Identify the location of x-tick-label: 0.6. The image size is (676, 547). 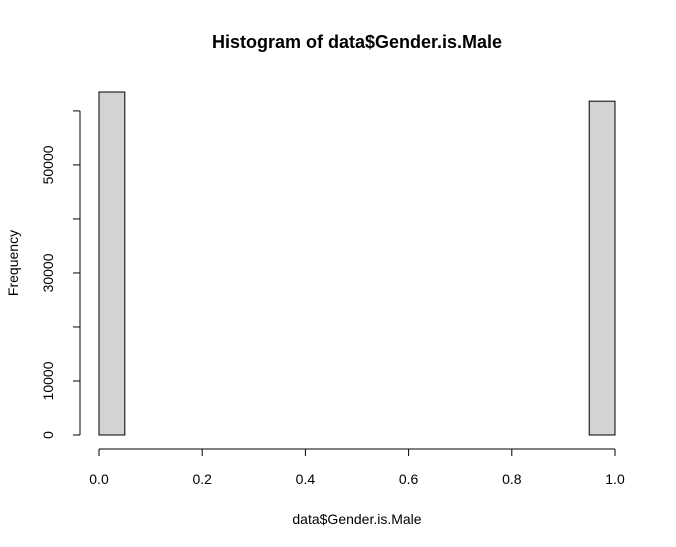
(409, 479).